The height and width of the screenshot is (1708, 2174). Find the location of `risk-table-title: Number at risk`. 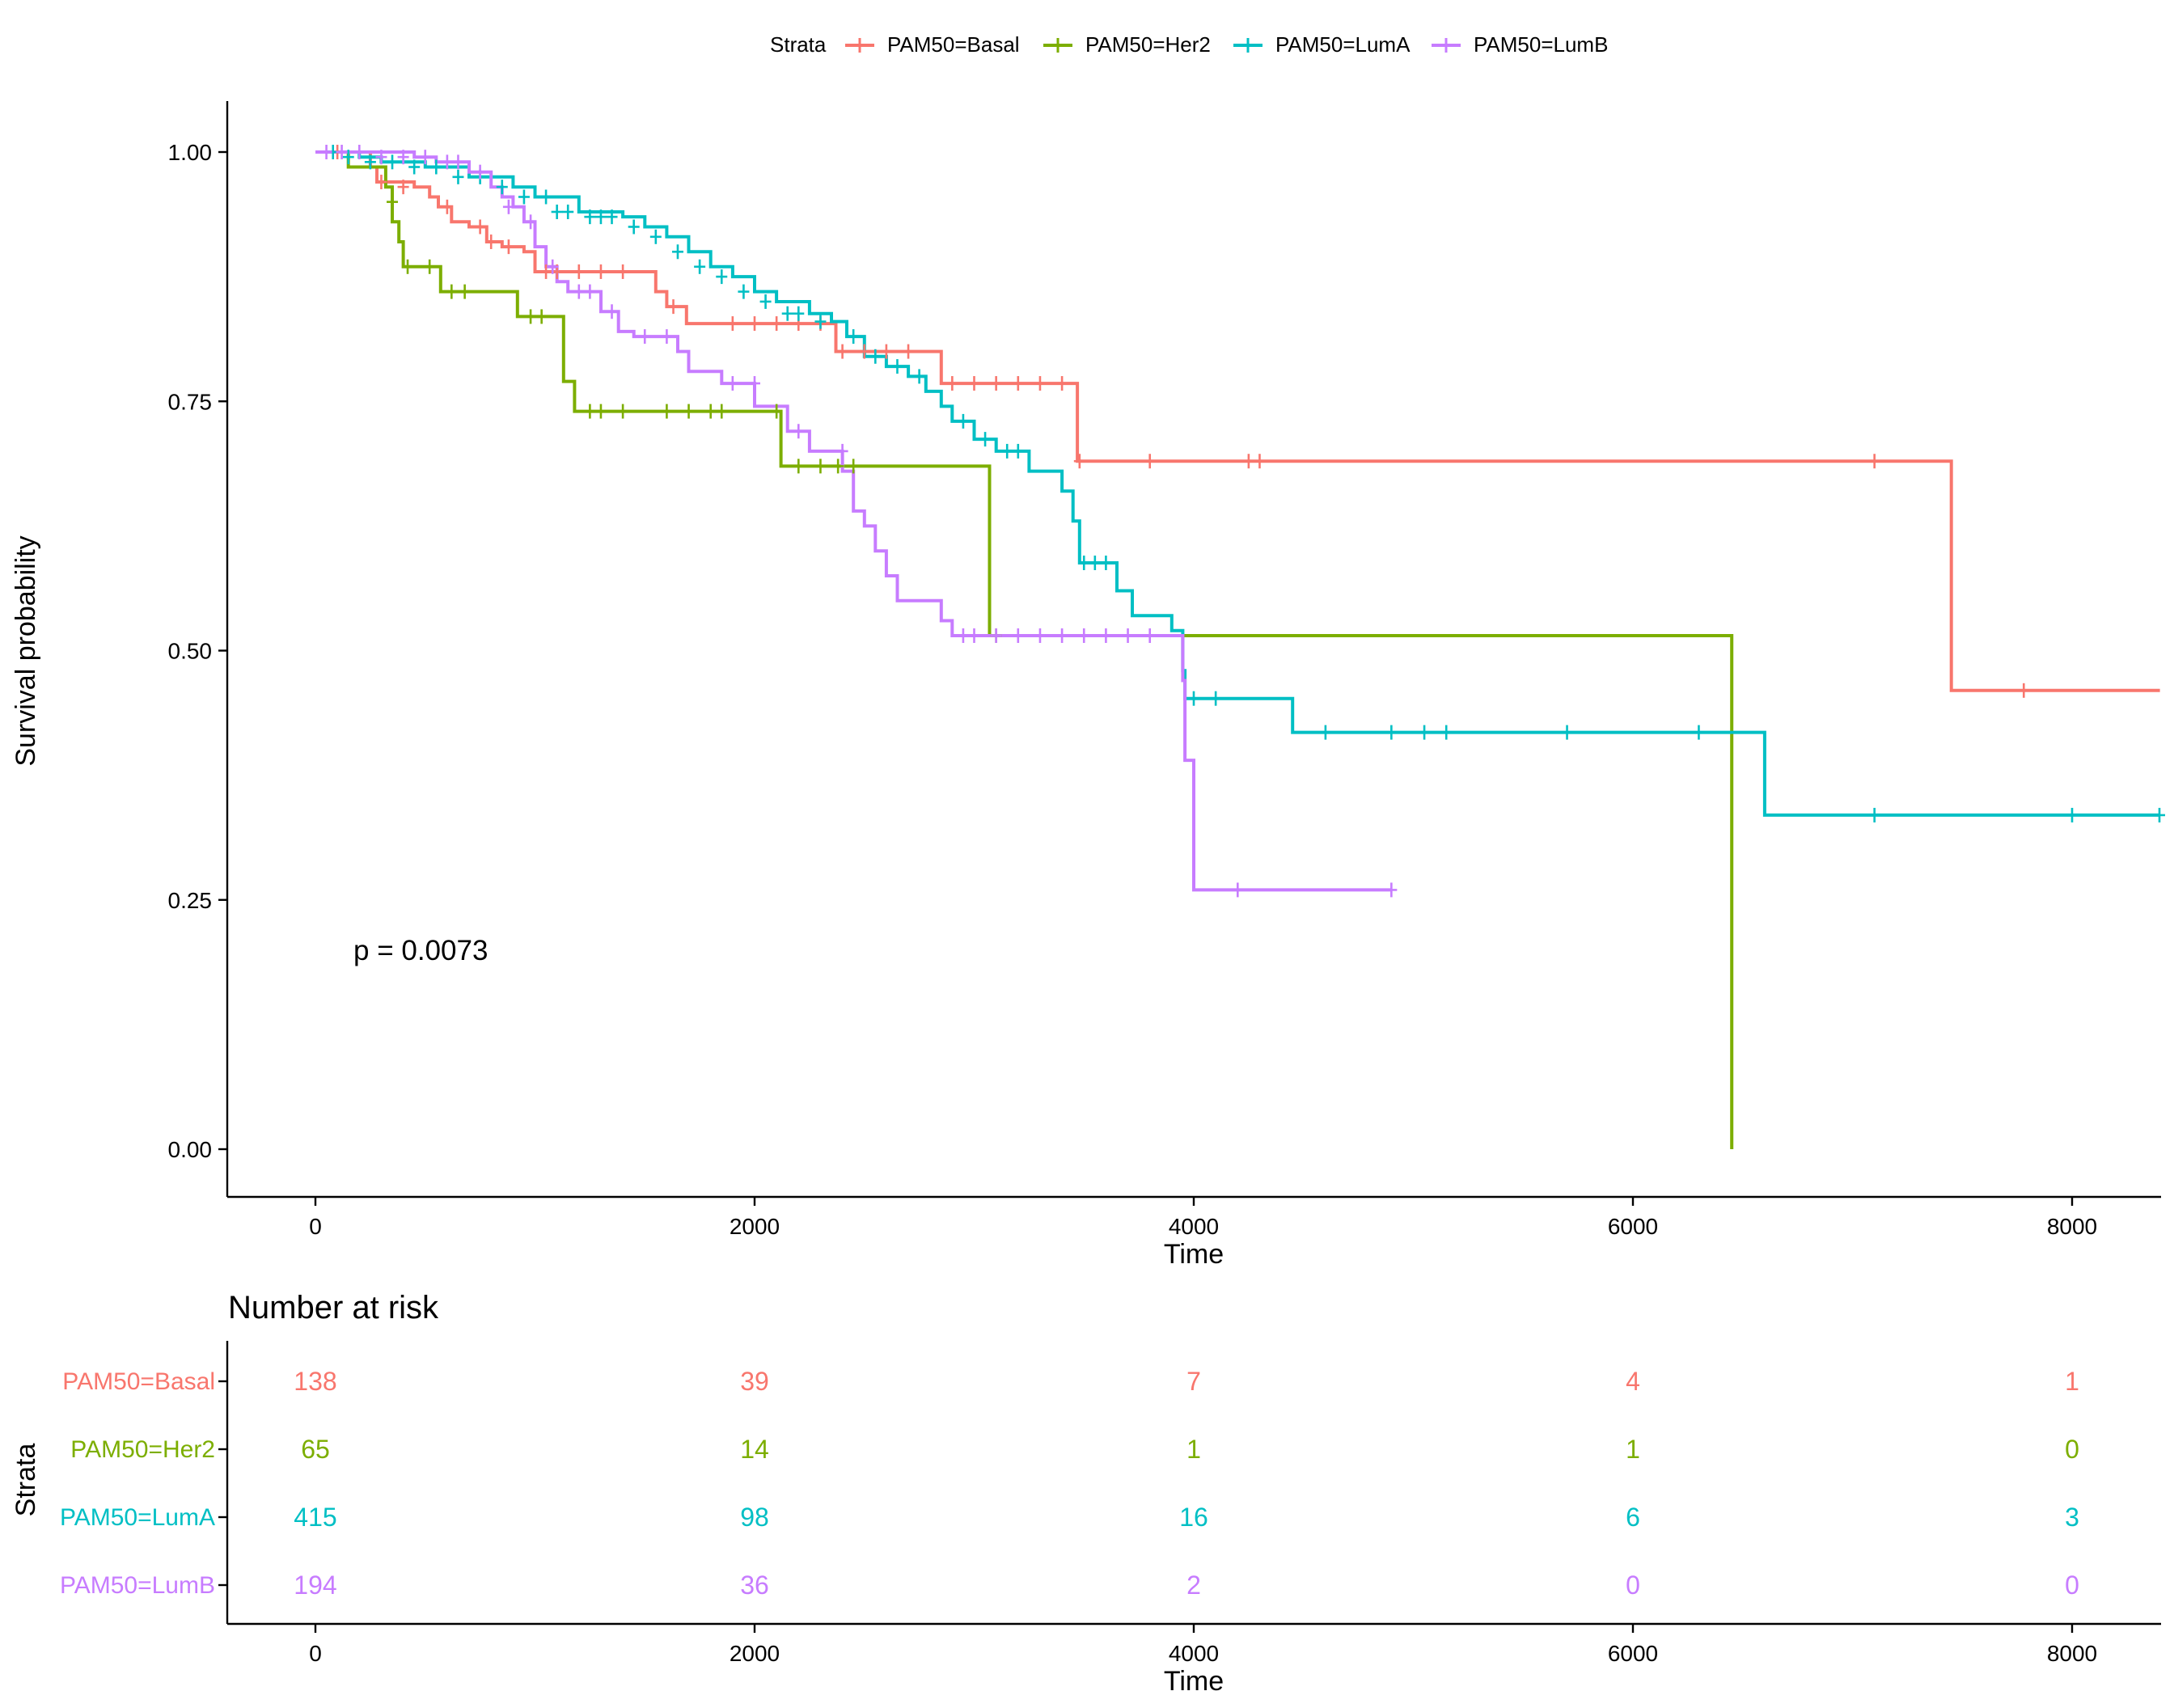

risk-table-title: Number at risk is located at coordinates (333, 1307).